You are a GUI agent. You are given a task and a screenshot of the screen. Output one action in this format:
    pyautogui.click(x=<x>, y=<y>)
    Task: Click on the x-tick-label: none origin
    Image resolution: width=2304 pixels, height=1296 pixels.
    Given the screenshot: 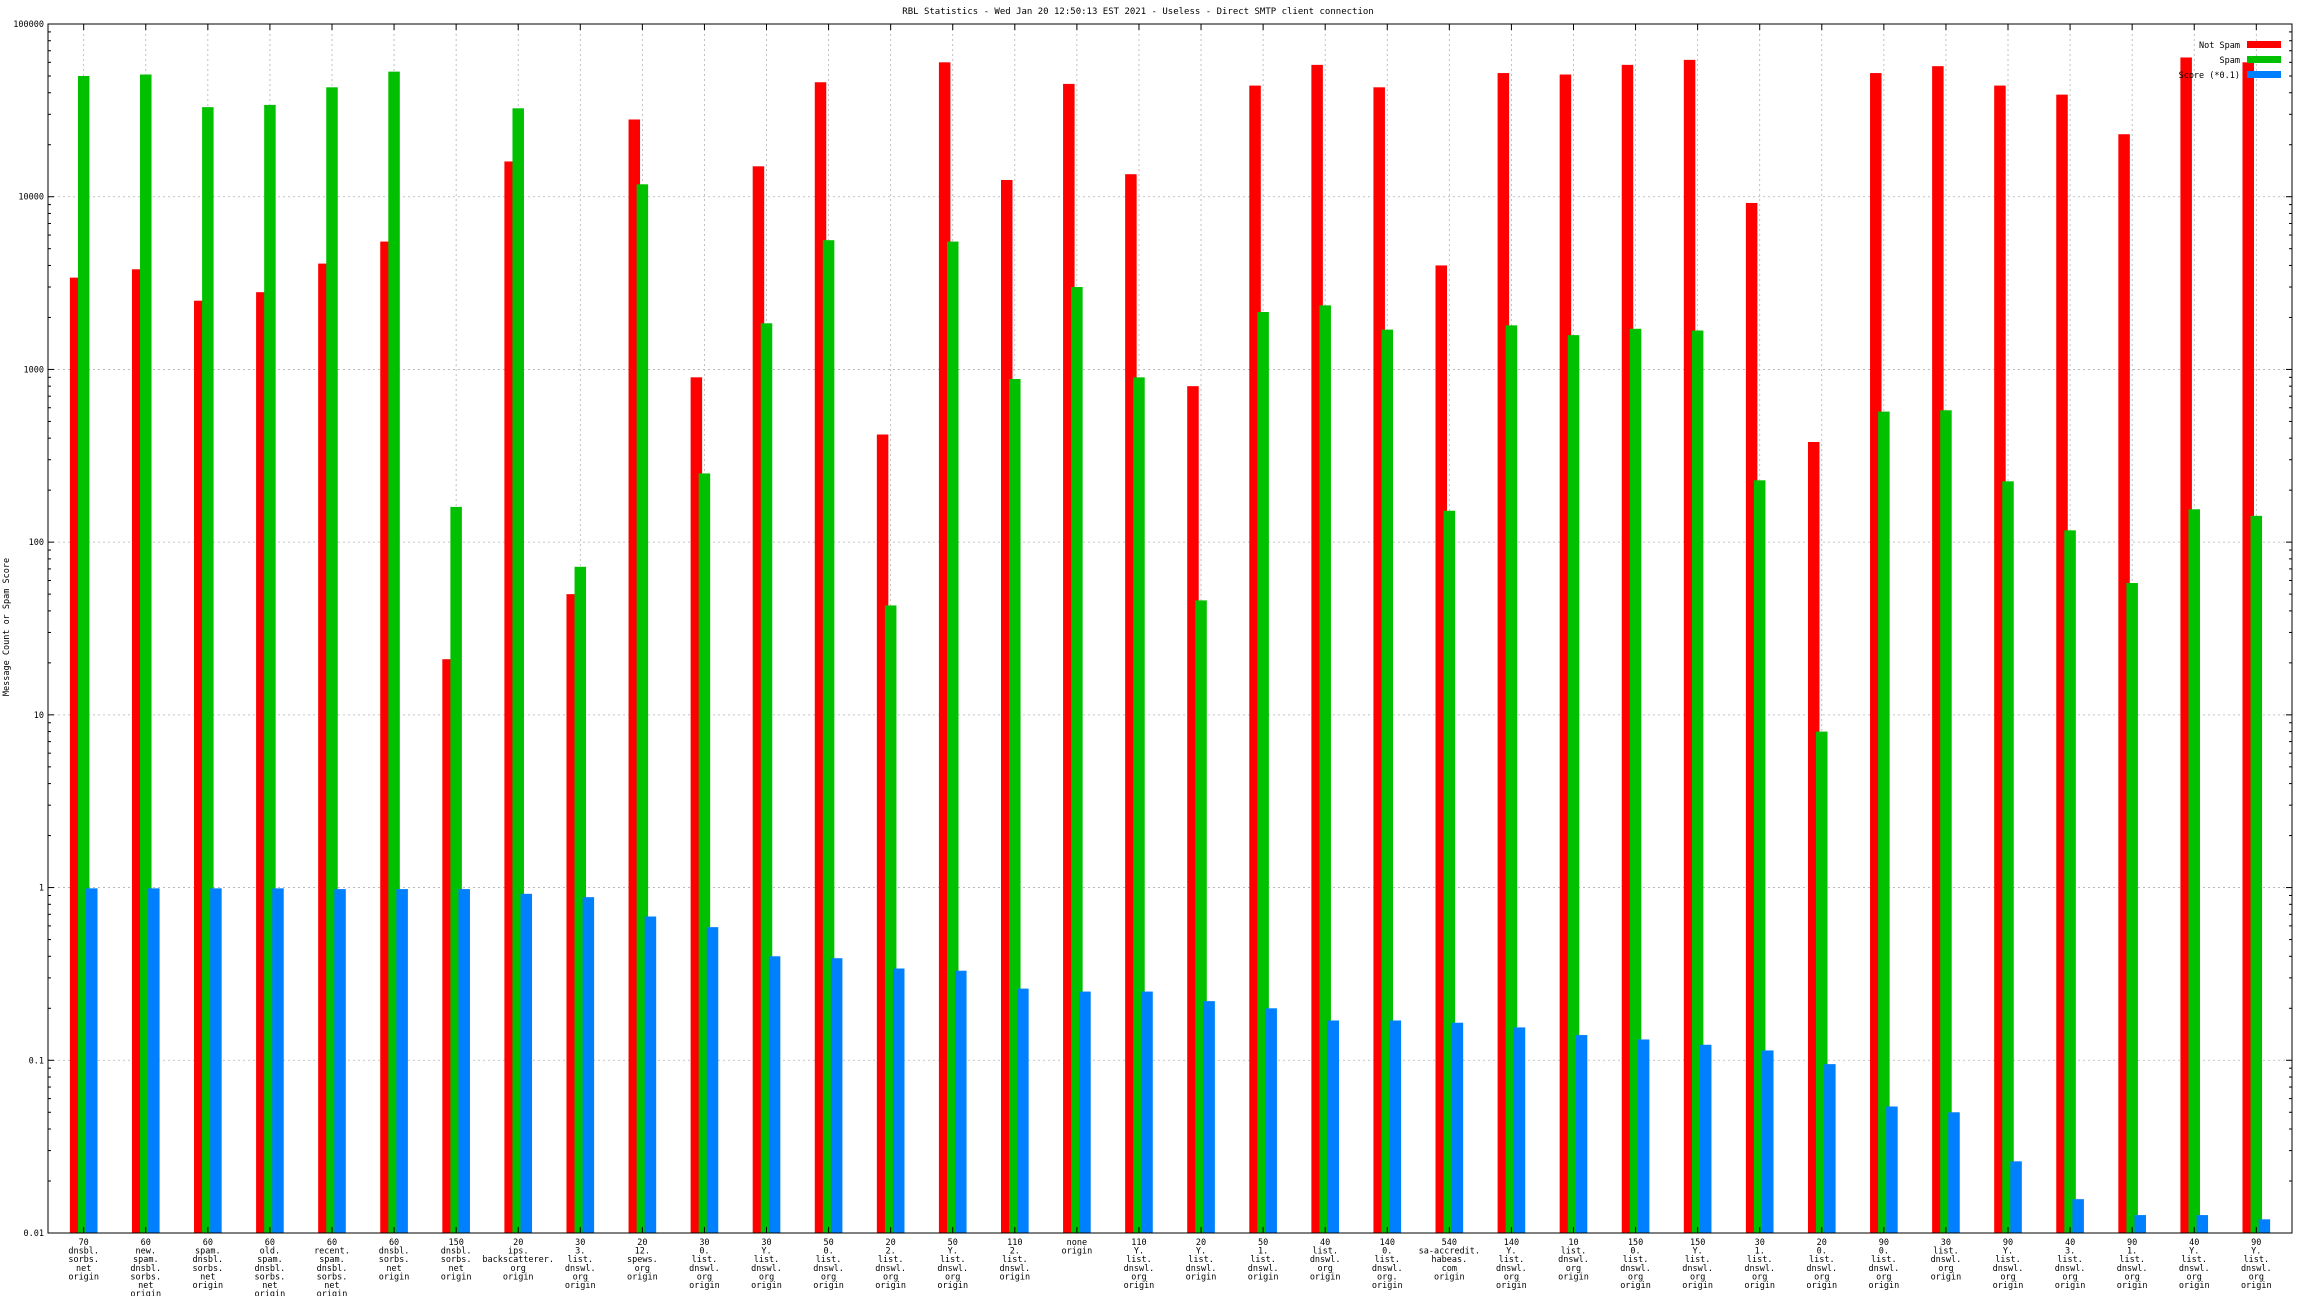 What is the action you would take?
    pyautogui.click(x=1077, y=1247)
    